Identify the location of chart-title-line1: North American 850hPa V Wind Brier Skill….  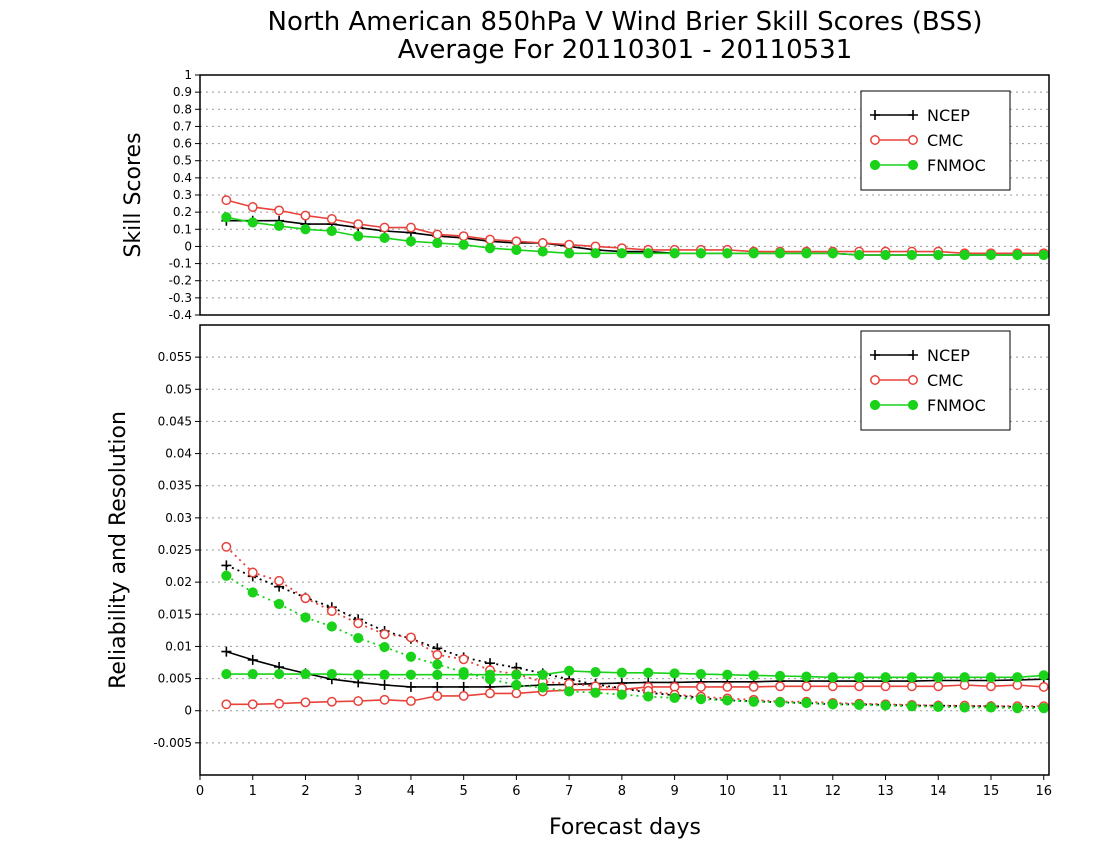
(625, 22).